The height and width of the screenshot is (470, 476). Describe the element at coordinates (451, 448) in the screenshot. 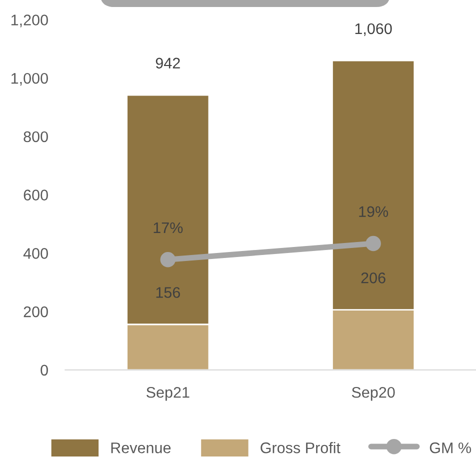

I see `legend-label: GM %` at that location.